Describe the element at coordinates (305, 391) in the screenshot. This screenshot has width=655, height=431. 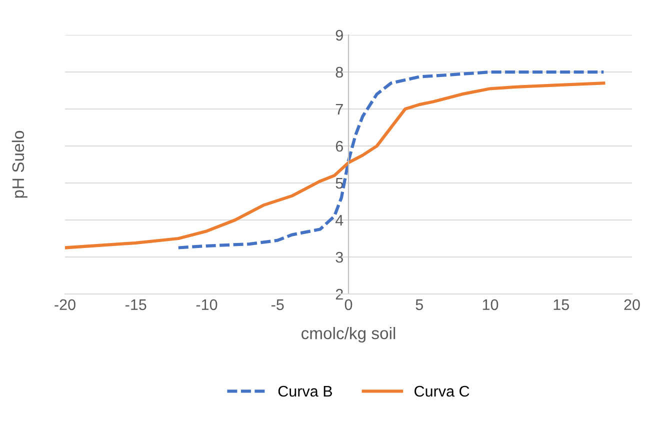
I see `legend-label: Curva B` at that location.